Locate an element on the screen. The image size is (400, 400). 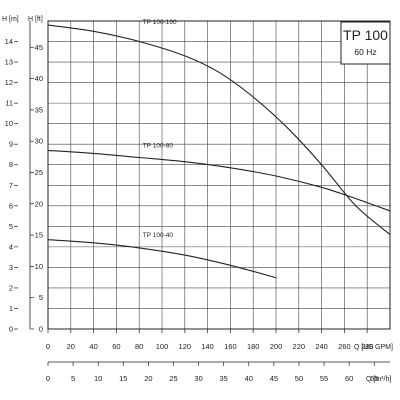
x-tick-label-gpm: 240 is located at coordinates (321, 346).